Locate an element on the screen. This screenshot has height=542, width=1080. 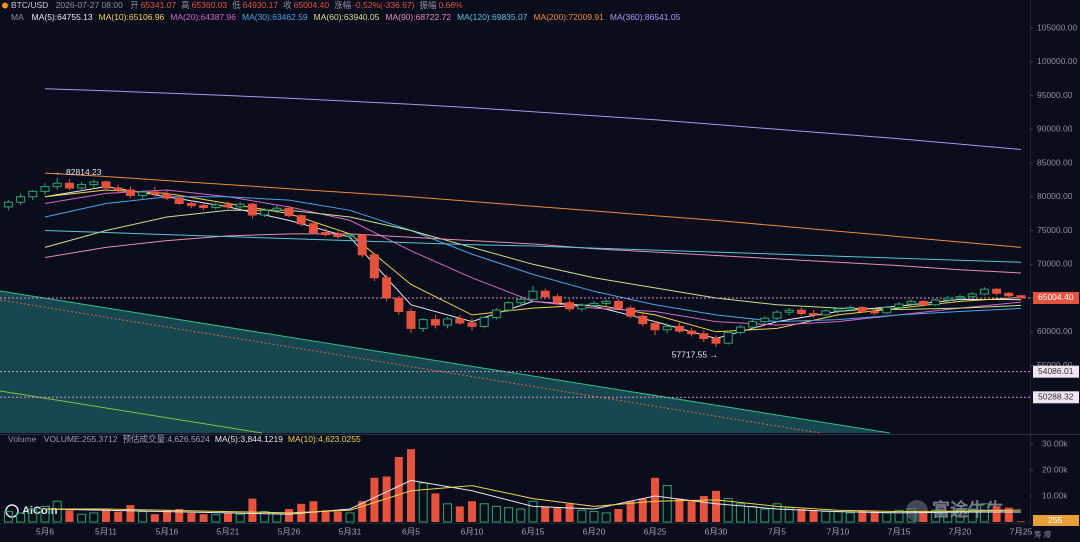
y-tick-label: 60000.00 is located at coordinates (1055, 331).